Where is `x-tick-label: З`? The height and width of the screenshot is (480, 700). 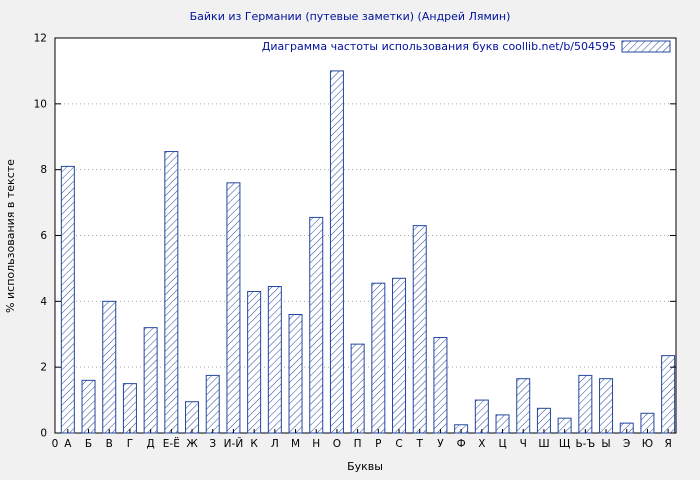 x-tick-label: З is located at coordinates (212, 444).